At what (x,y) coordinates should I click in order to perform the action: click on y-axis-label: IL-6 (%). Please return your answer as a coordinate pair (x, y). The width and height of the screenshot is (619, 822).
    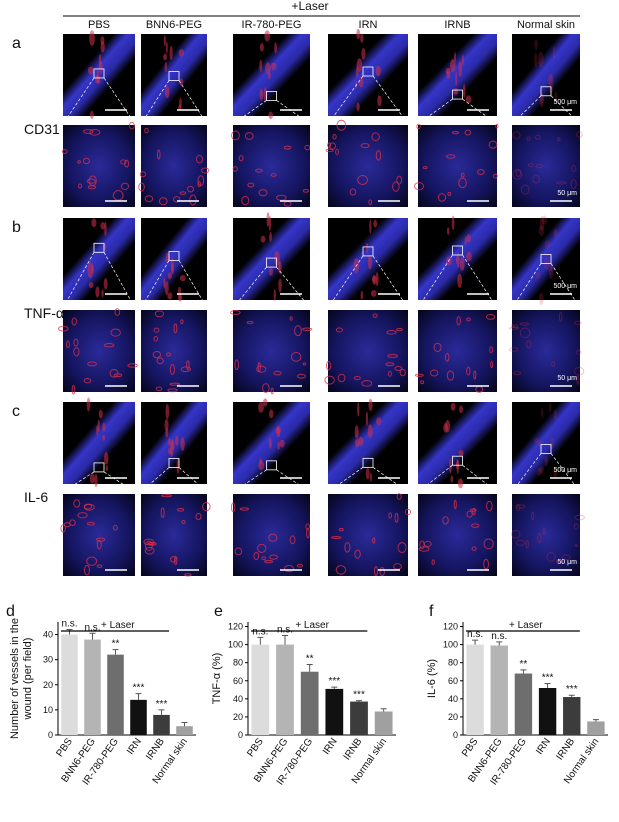
    Looking at the image, I should click on (432, 678).